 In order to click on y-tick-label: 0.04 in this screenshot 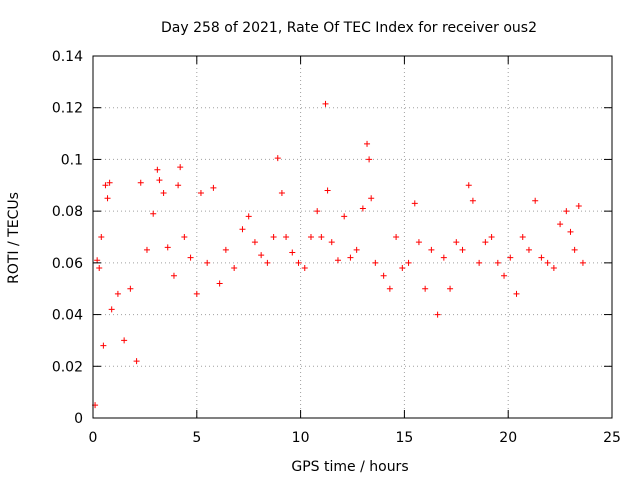, I will do `click(67, 316)`.